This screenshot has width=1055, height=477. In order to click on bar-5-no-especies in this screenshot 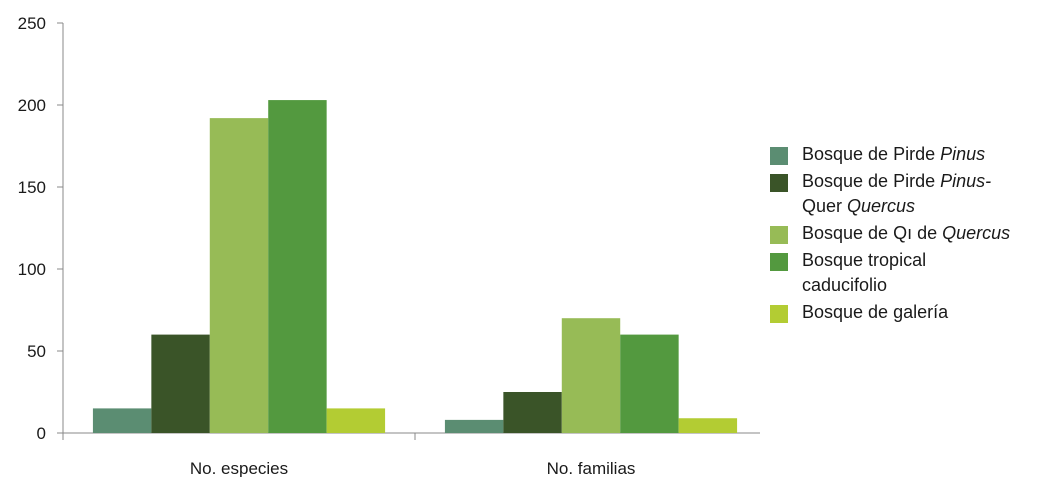, I will do `click(356, 420)`.